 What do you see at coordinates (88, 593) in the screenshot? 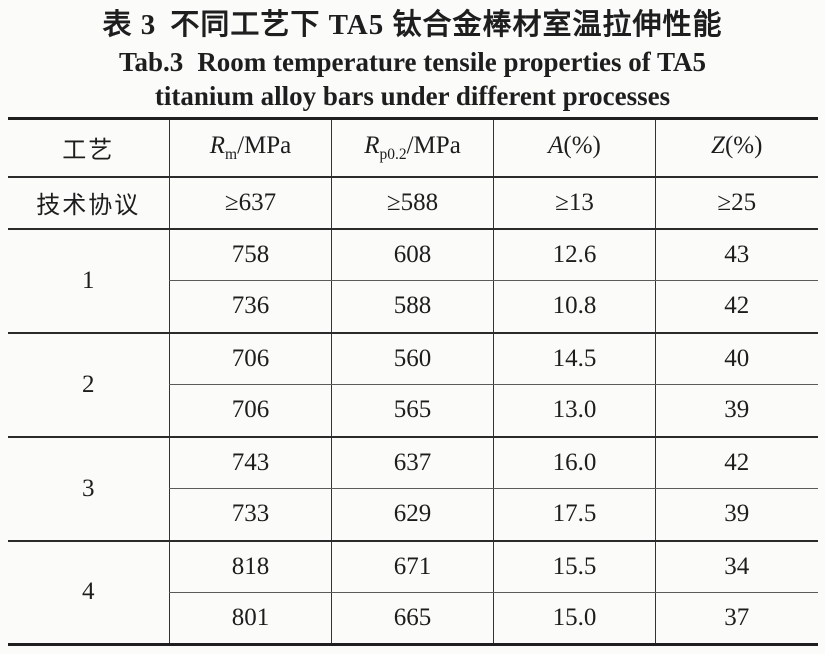
I see `process-label: 4` at bounding box center [88, 593].